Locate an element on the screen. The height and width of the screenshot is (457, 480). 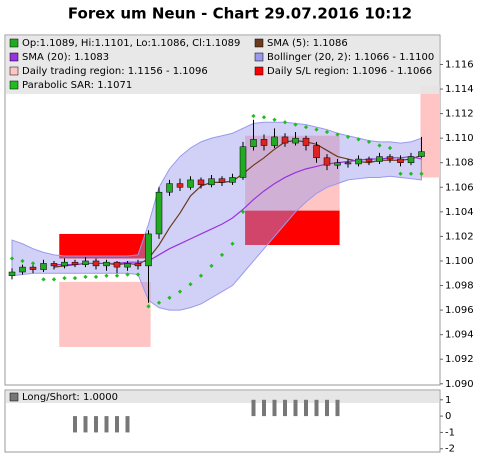
y-tick-label: 1.100 is located at coordinates (459, 261).